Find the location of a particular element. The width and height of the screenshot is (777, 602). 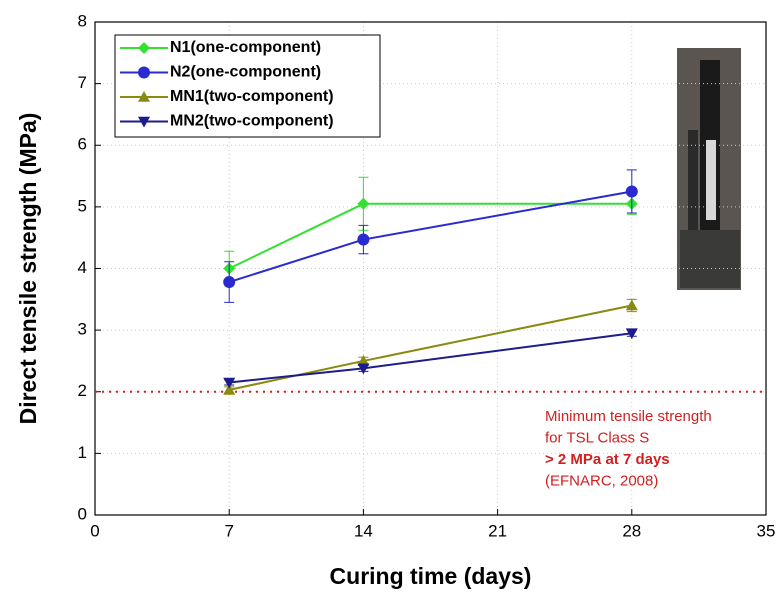

y-tick-label: 8 is located at coordinates (82, 20).